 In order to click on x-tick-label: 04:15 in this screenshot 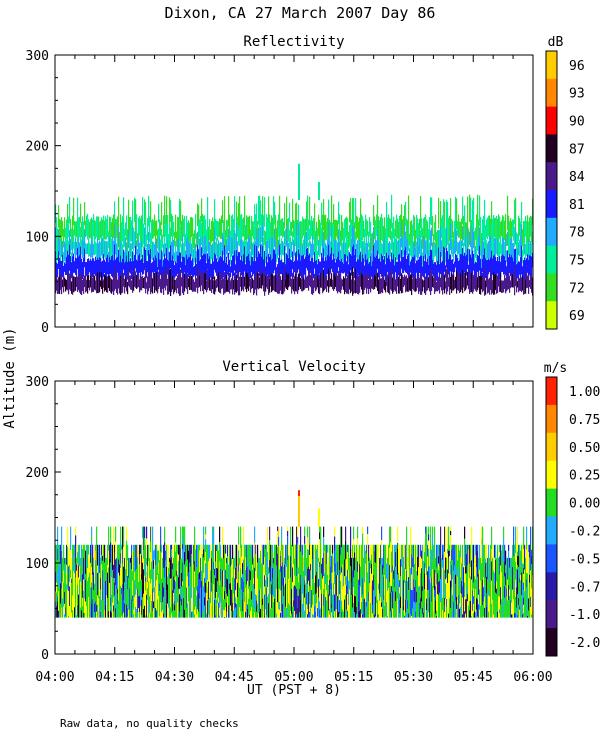, I will do `click(114, 677)`.